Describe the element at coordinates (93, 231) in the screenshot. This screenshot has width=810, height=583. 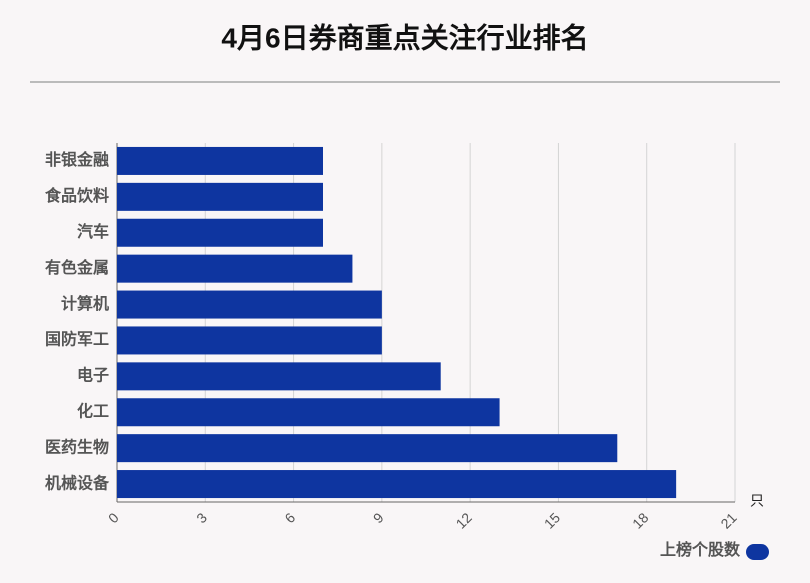
I see `y-tick-label: 汽车` at that location.